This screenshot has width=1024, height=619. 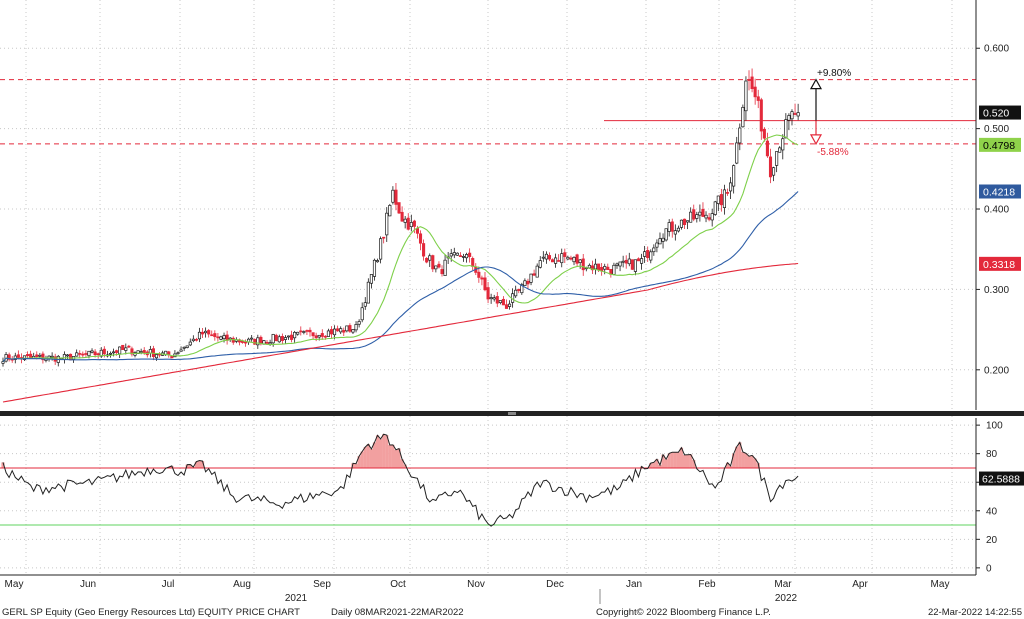 I want to click on month-label: Jul, so click(x=168, y=584).